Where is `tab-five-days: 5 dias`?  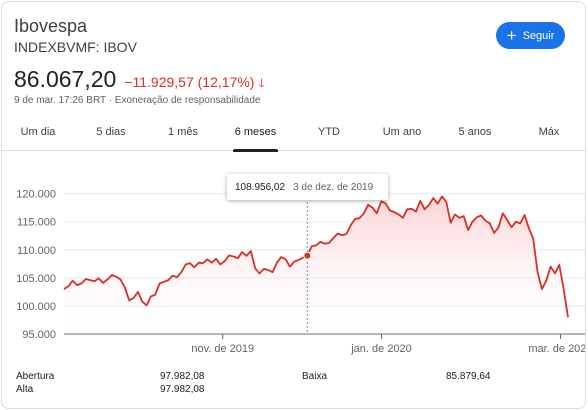
tab-five-days: 5 dias is located at coordinates (111, 132).